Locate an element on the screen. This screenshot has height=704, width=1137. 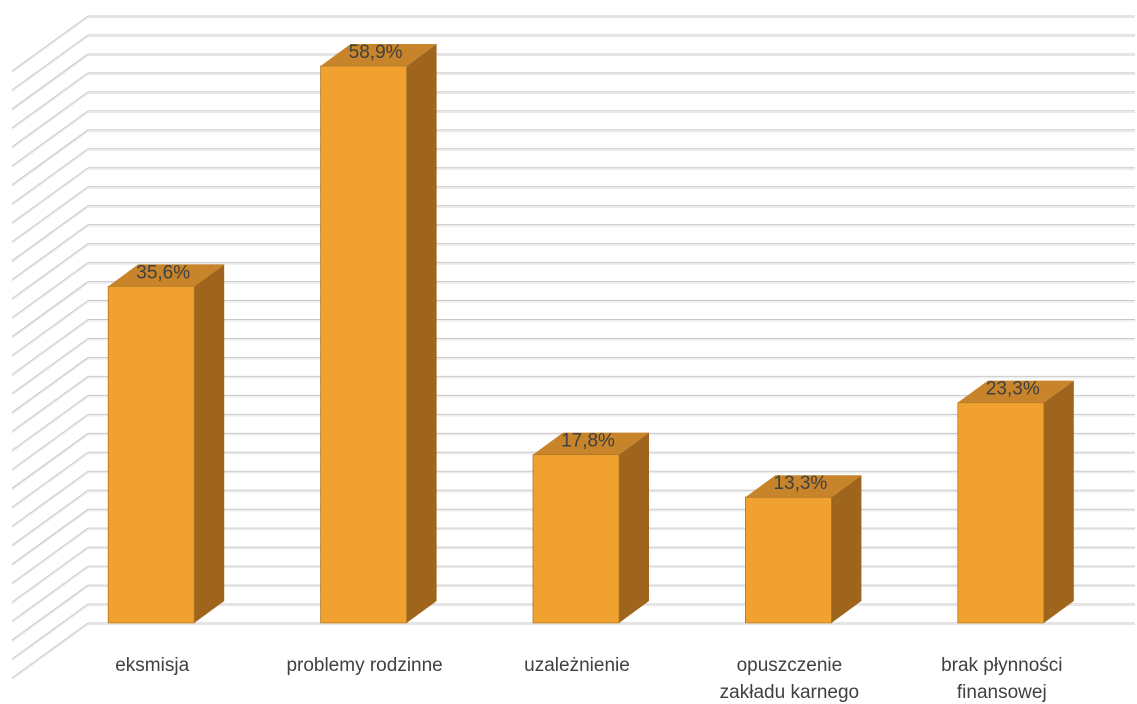
data-label: 23,3% is located at coordinates (1013, 389).